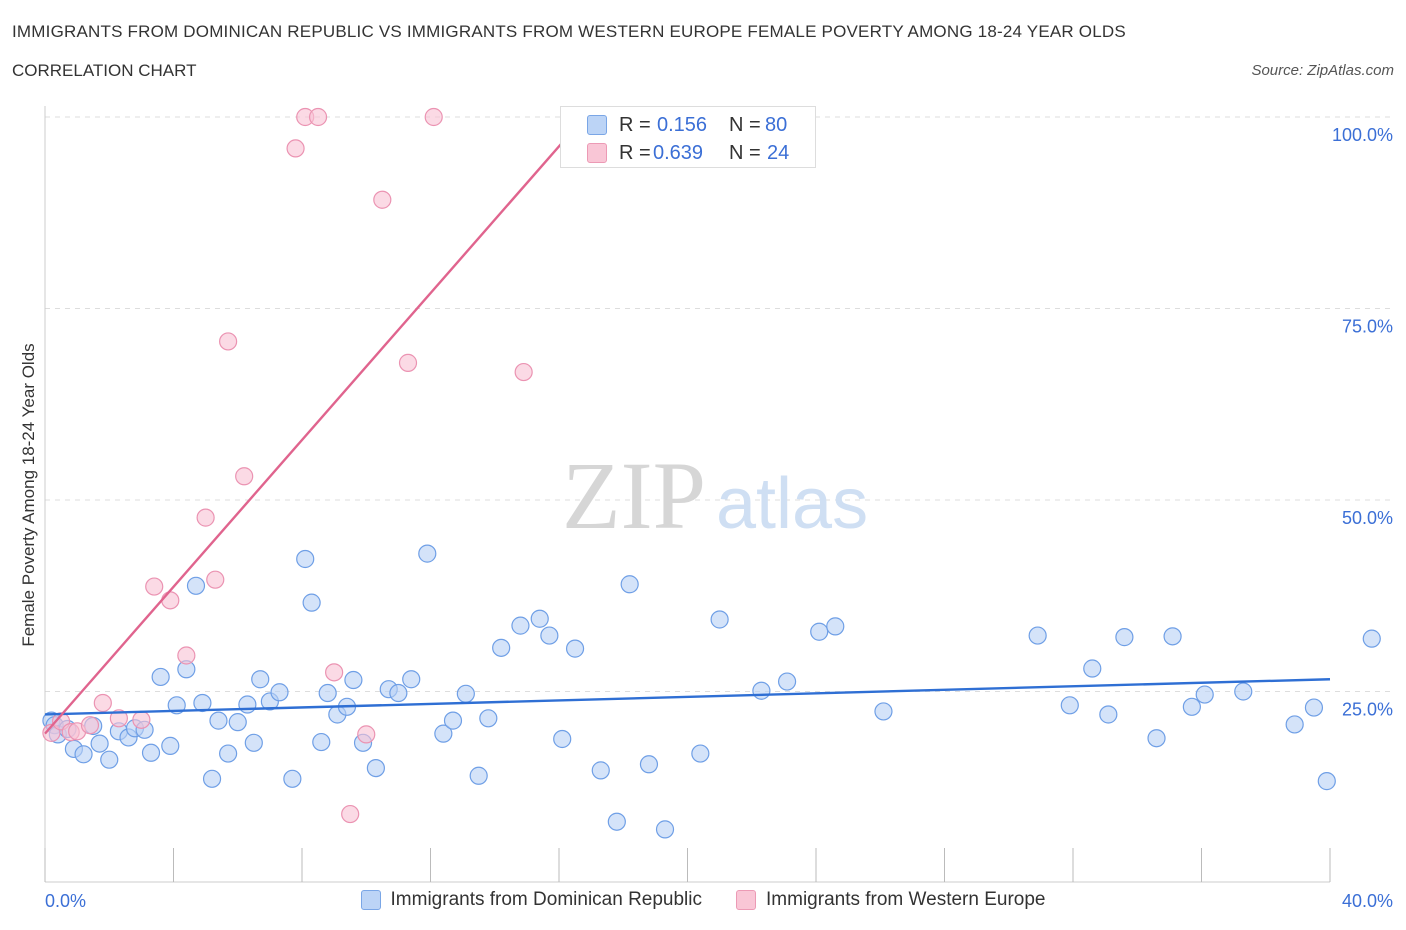 This screenshot has height=930, width=1406. Describe the element at coordinates (682, 124) in the screenshot. I see `r-value: 0.156` at that location.